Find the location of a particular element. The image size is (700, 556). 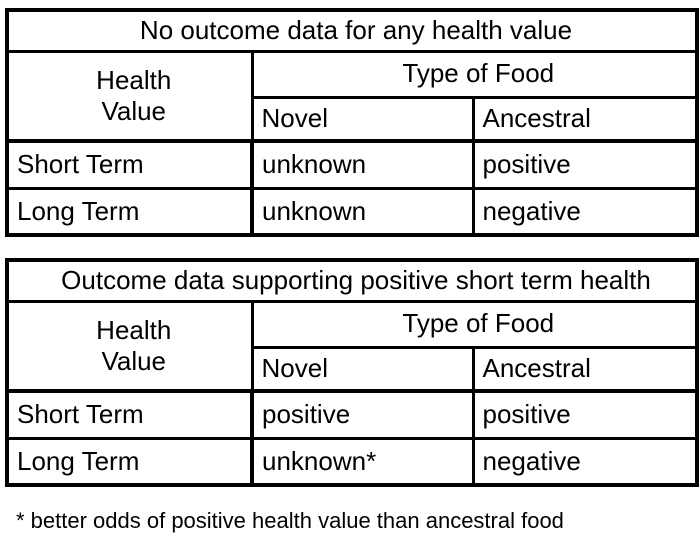

table-row-short-term: Short Term unknown positive is located at coordinates (352, 164).